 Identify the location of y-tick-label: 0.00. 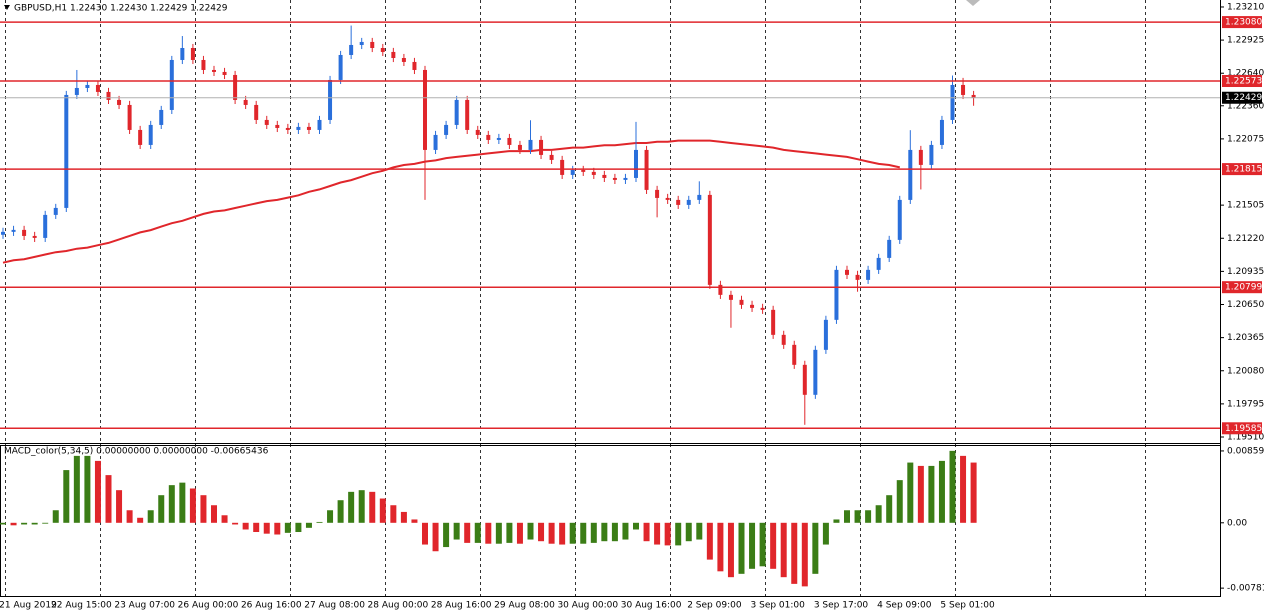
(1237, 523).